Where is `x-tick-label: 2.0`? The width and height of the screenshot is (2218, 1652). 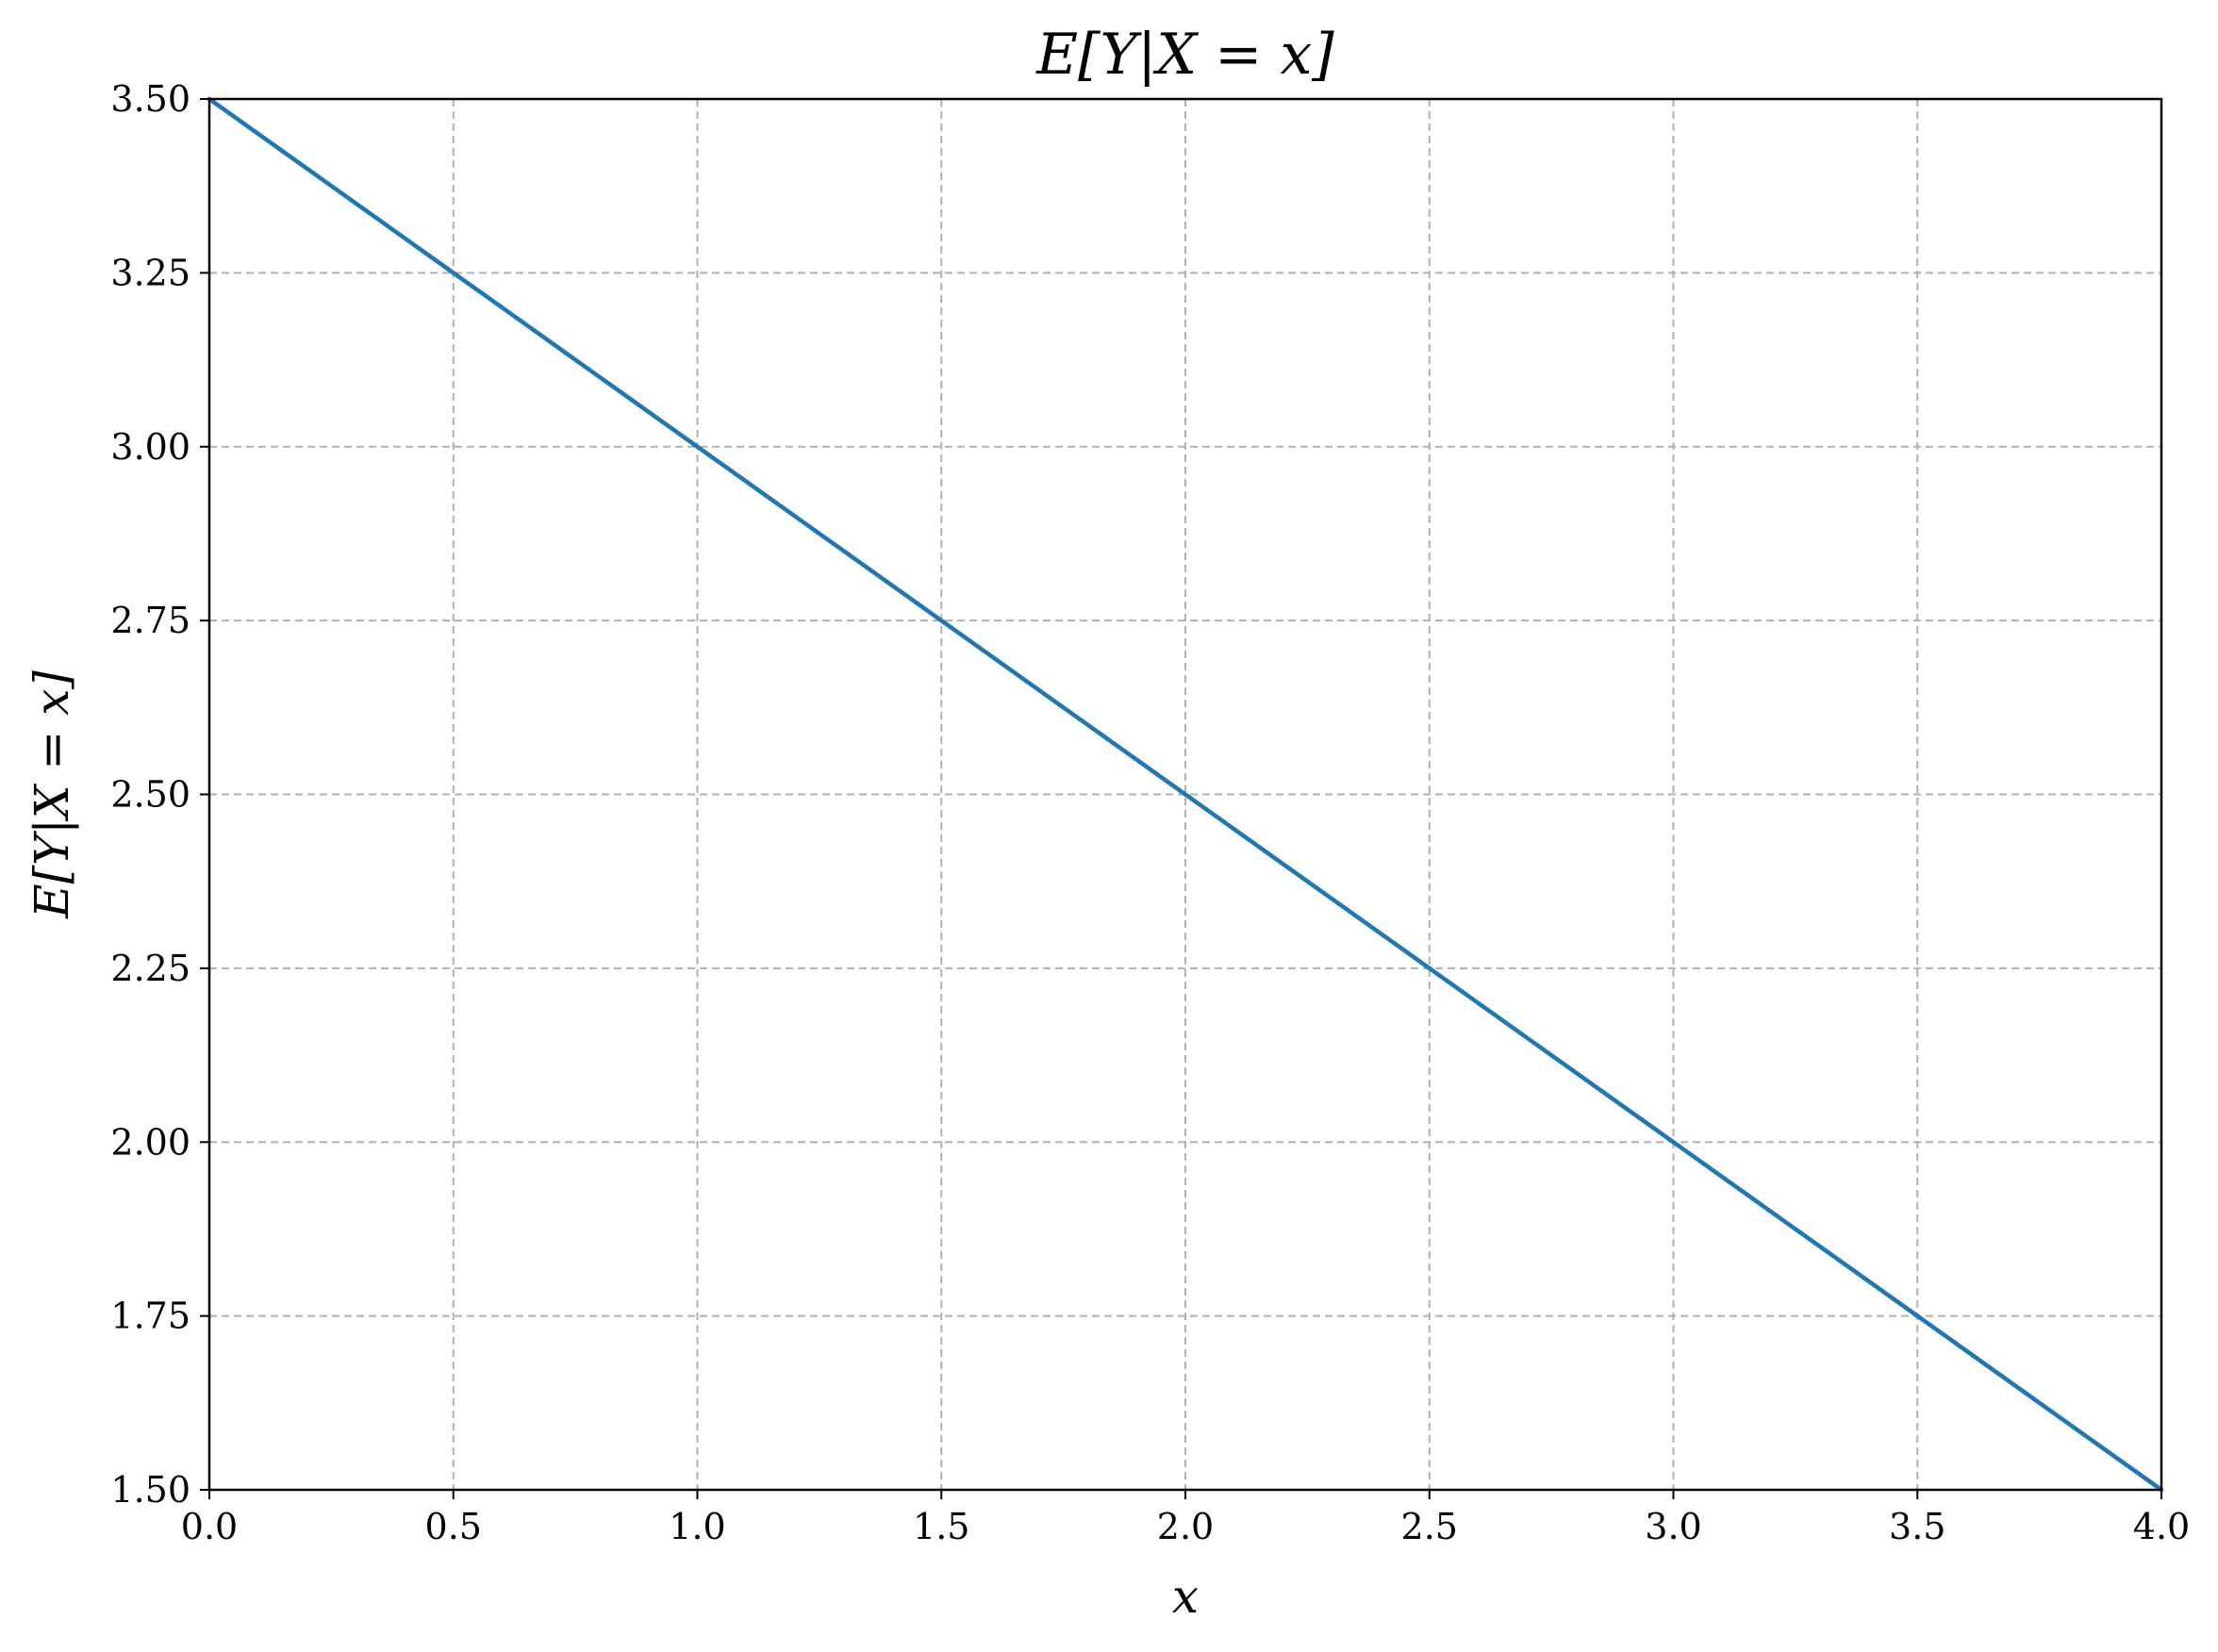
x-tick-label: 2.0 is located at coordinates (1185, 1526).